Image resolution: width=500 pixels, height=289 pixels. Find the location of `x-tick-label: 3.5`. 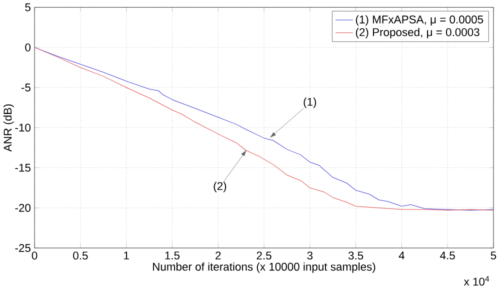

x-tick-label: 3.5 is located at coordinates (356, 256).